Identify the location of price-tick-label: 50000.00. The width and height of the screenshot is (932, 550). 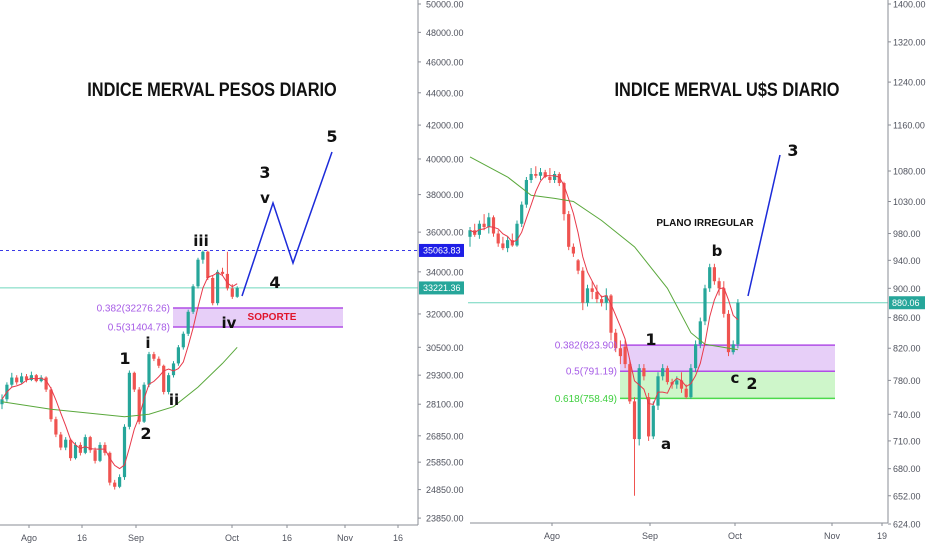
(445, 5).